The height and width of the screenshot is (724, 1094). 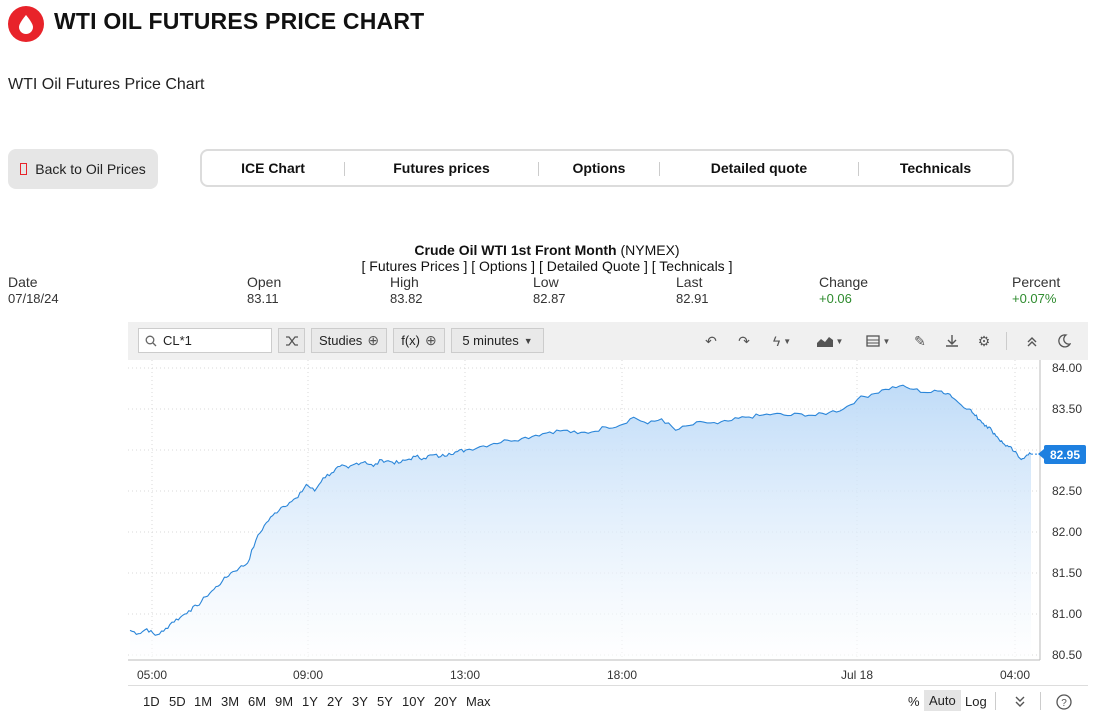 What do you see at coordinates (692, 266) in the screenshot?
I see `link-technicals: [ Technicals ]` at bounding box center [692, 266].